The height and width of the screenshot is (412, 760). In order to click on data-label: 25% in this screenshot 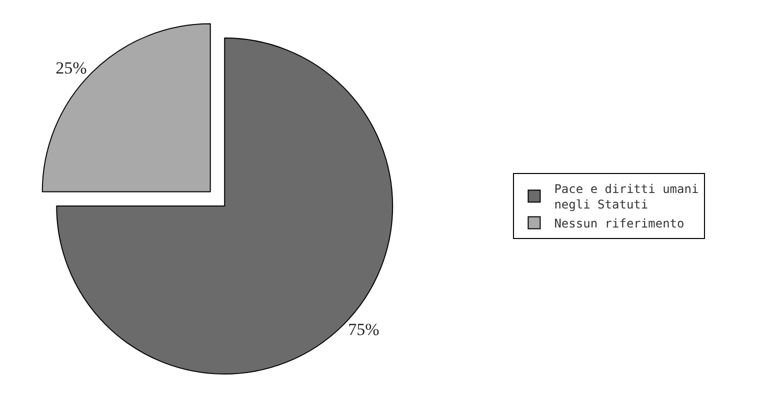, I will do `click(71, 68)`.